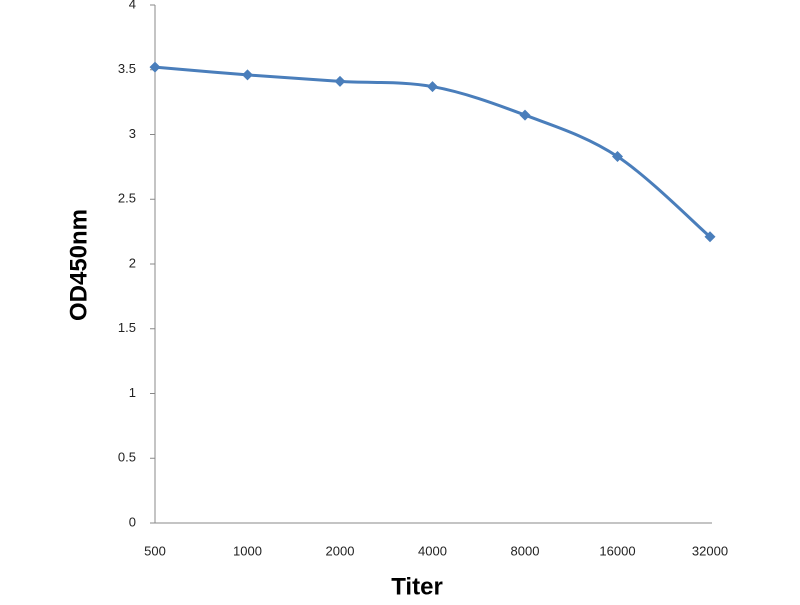 The height and width of the screenshot is (605, 800). Describe the element at coordinates (132, 262) in the screenshot. I see `y-tick-label: 2` at that location.